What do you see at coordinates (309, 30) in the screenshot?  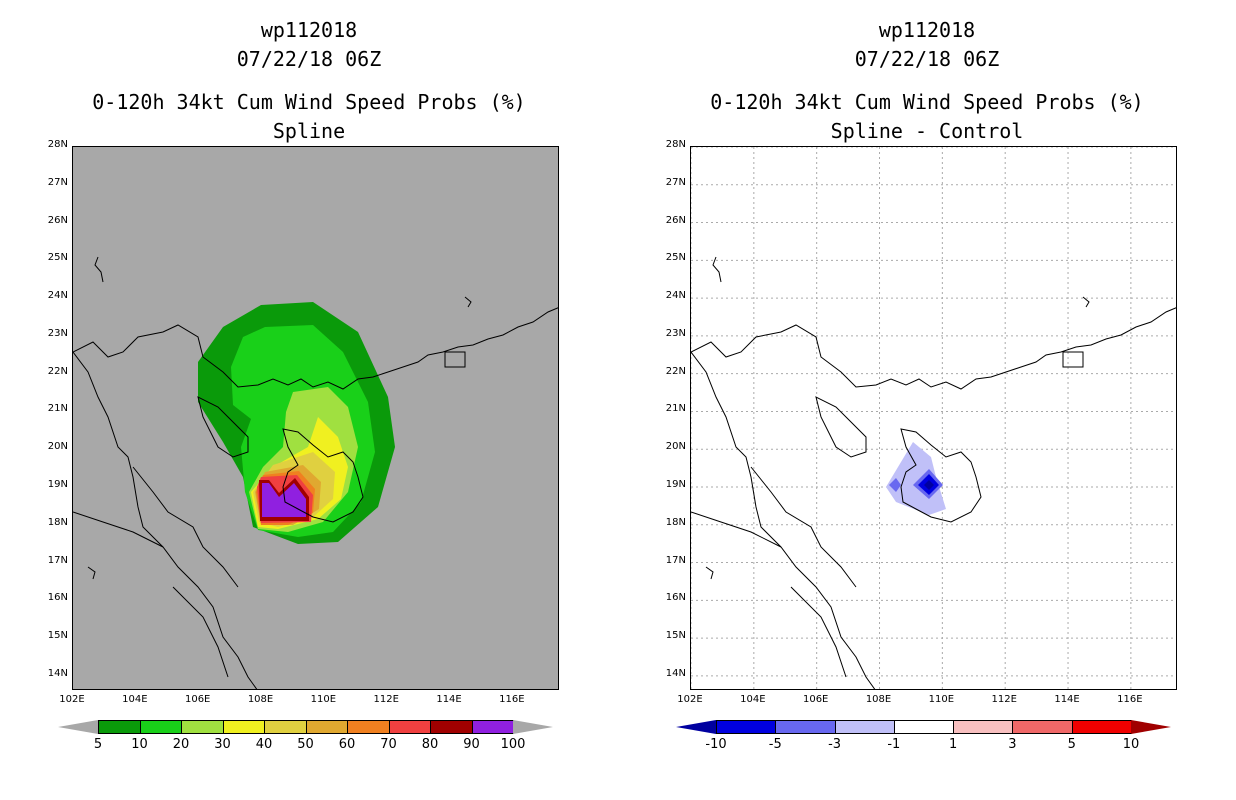 I see `left-storm-id: wp112018` at bounding box center [309, 30].